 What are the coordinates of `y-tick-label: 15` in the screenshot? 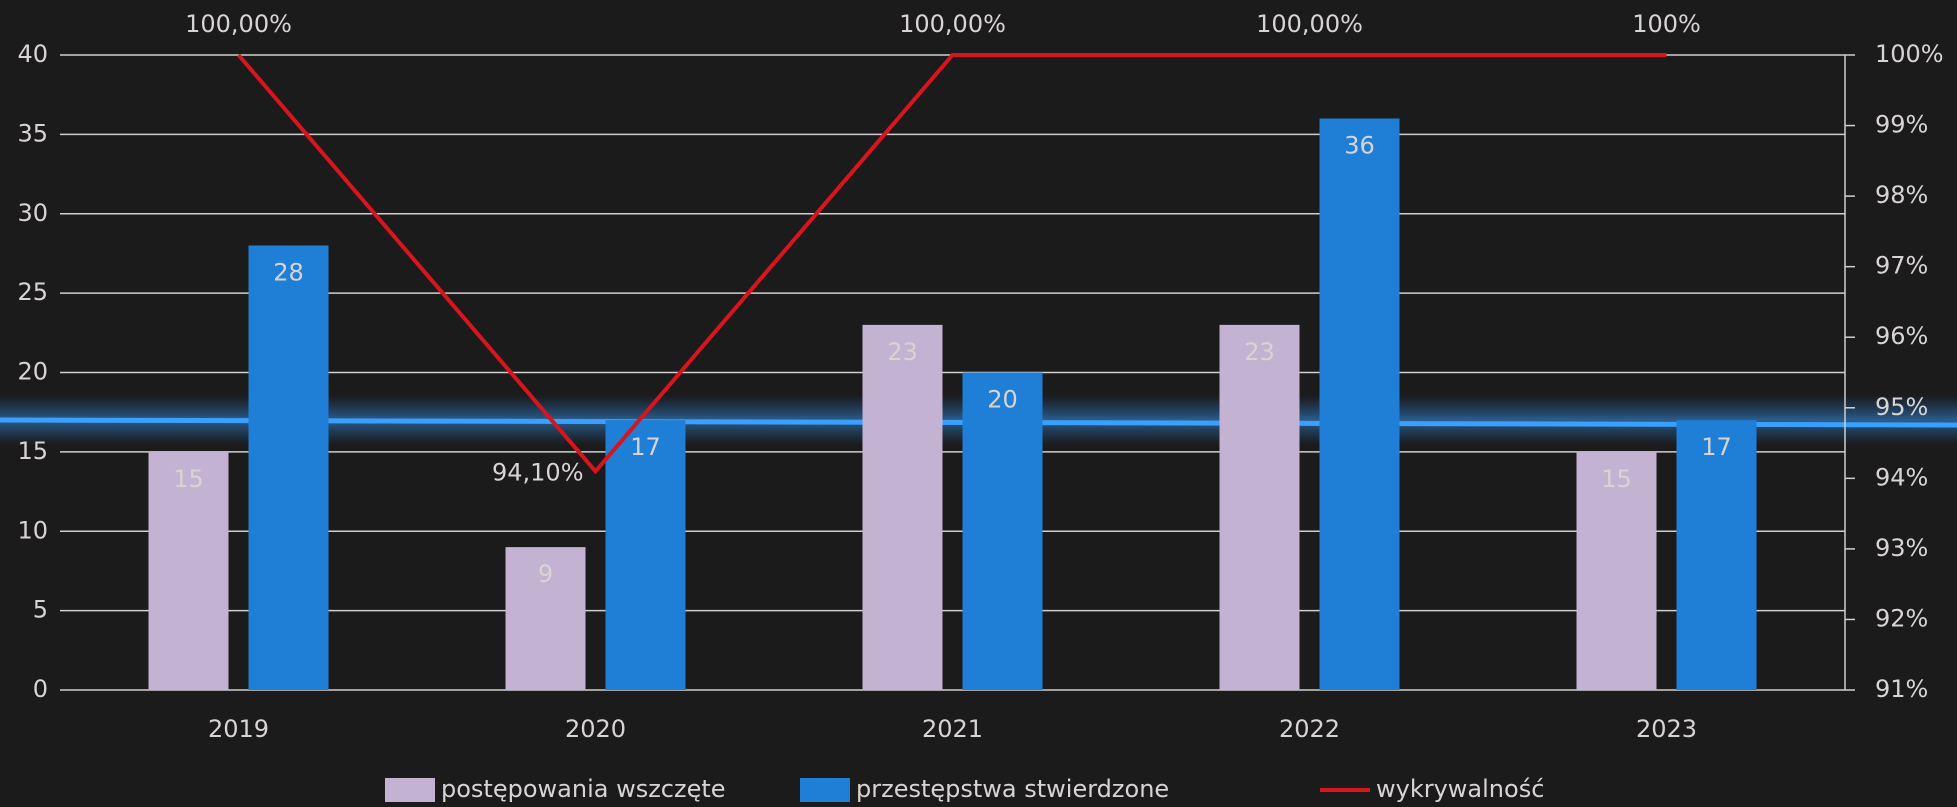 It's located at (32, 451).